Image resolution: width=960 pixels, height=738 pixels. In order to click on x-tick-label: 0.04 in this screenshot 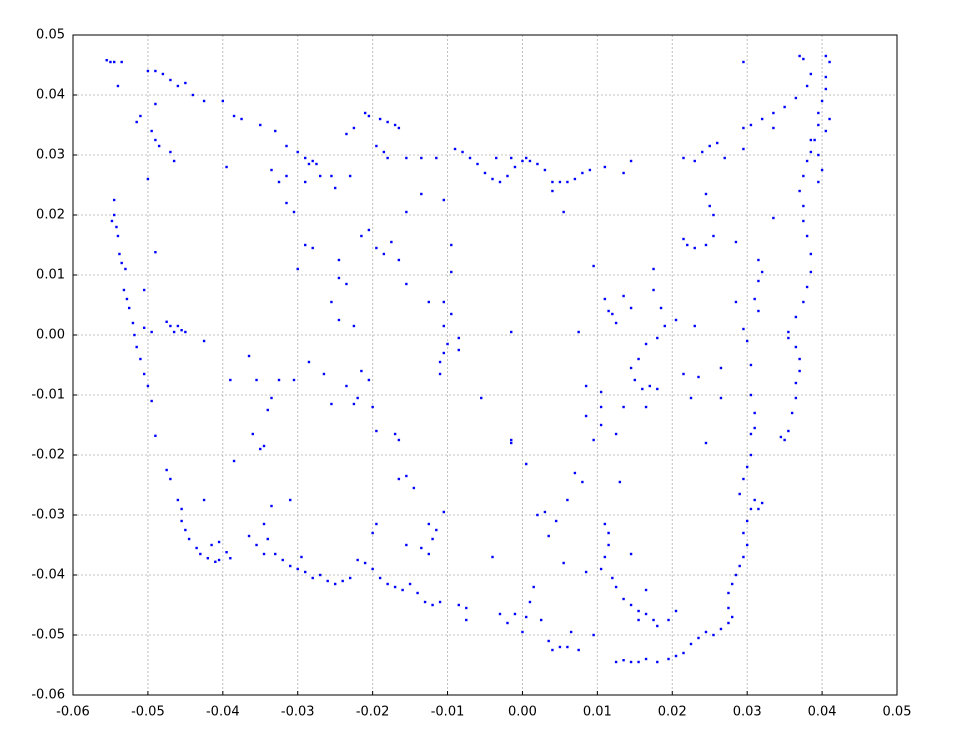, I will do `click(822, 712)`.